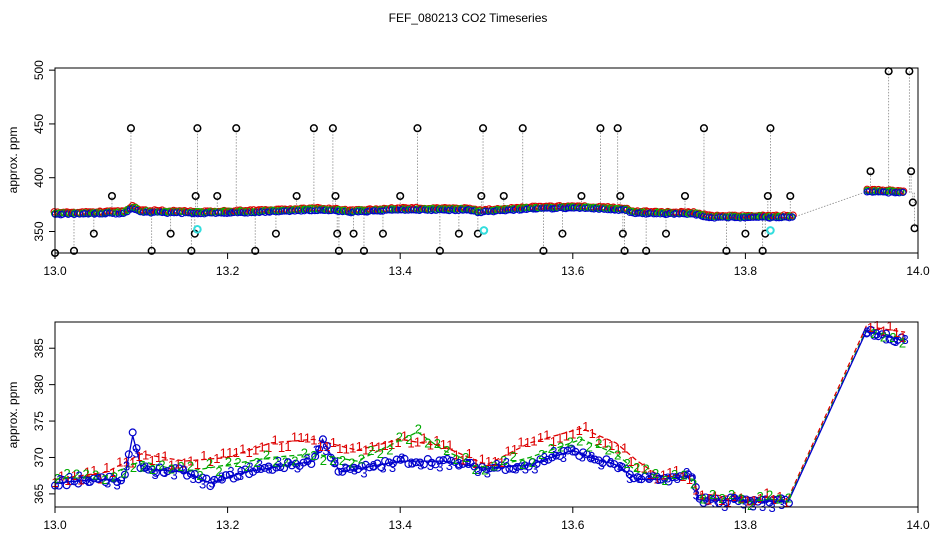 The width and height of the screenshot is (936, 540). Describe the element at coordinates (746, 271) in the screenshot. I see `top-x-tick-label: 13.8` at that location.